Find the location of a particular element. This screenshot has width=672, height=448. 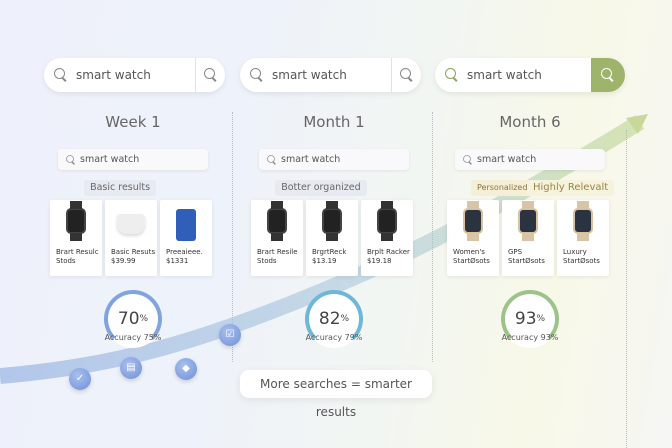

checklist-icon: ☑ is located at coordinates (230, 335).